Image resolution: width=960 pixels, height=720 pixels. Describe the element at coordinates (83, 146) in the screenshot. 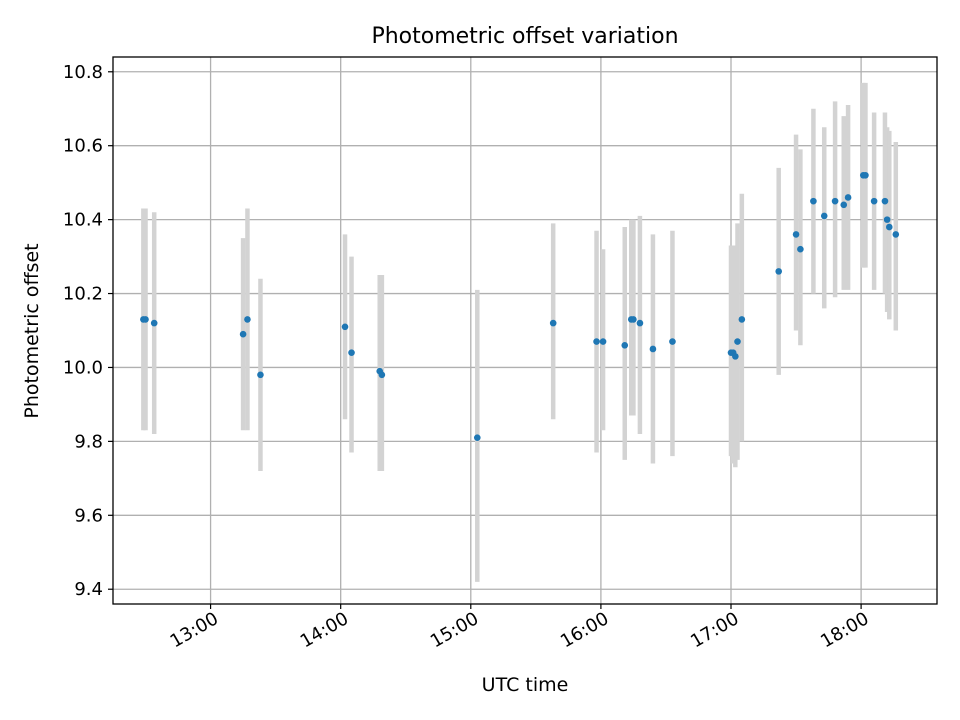

I see `y-tick-label: 10.6` at that location.